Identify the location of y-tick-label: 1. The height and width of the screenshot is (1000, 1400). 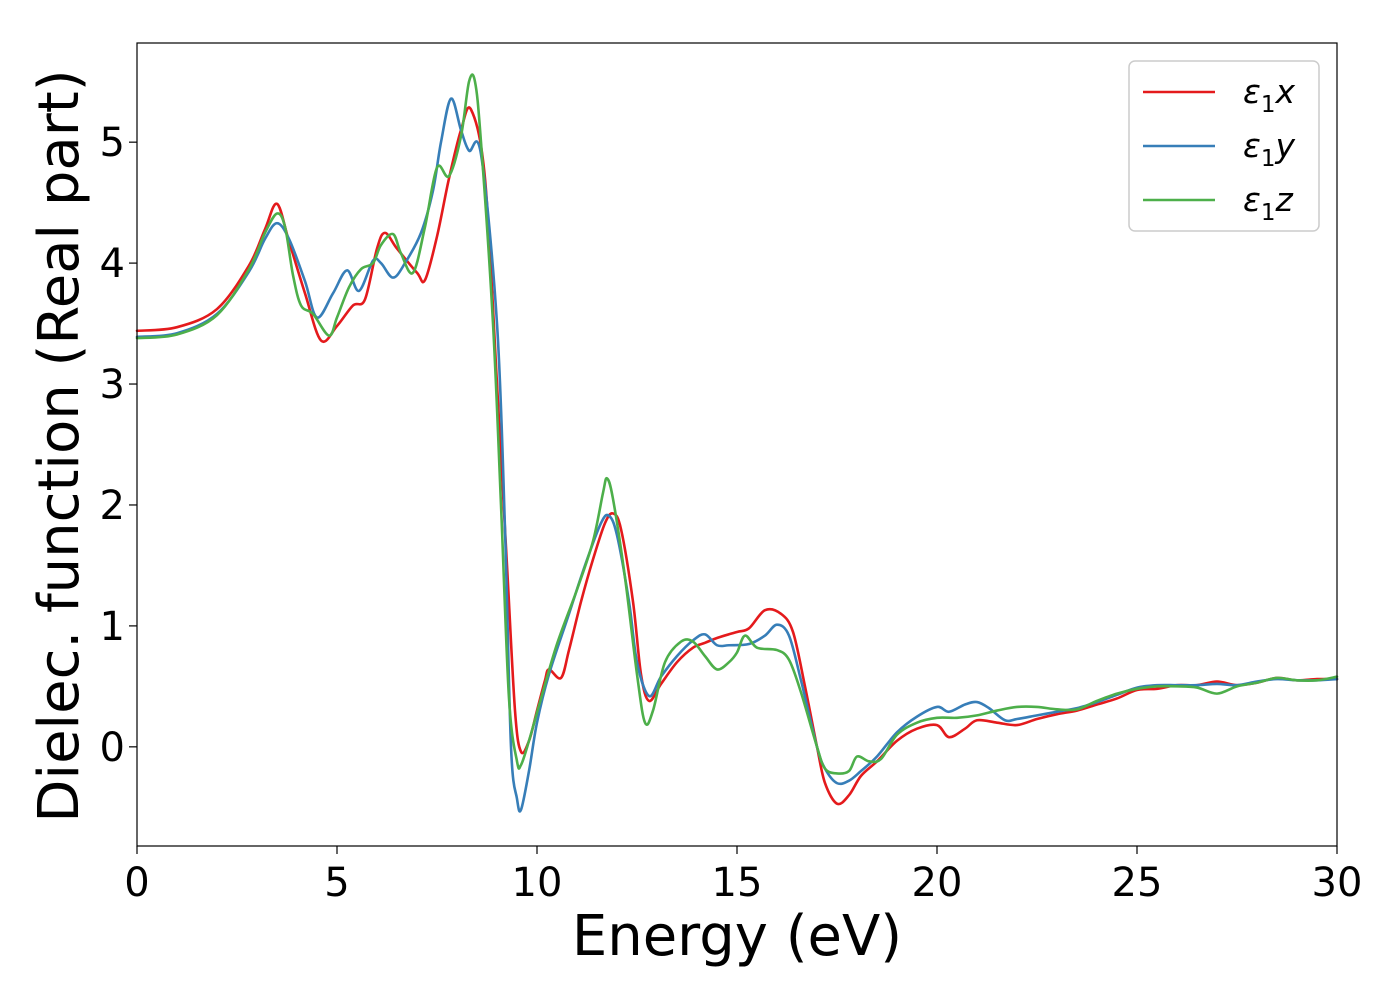
(112, 627).